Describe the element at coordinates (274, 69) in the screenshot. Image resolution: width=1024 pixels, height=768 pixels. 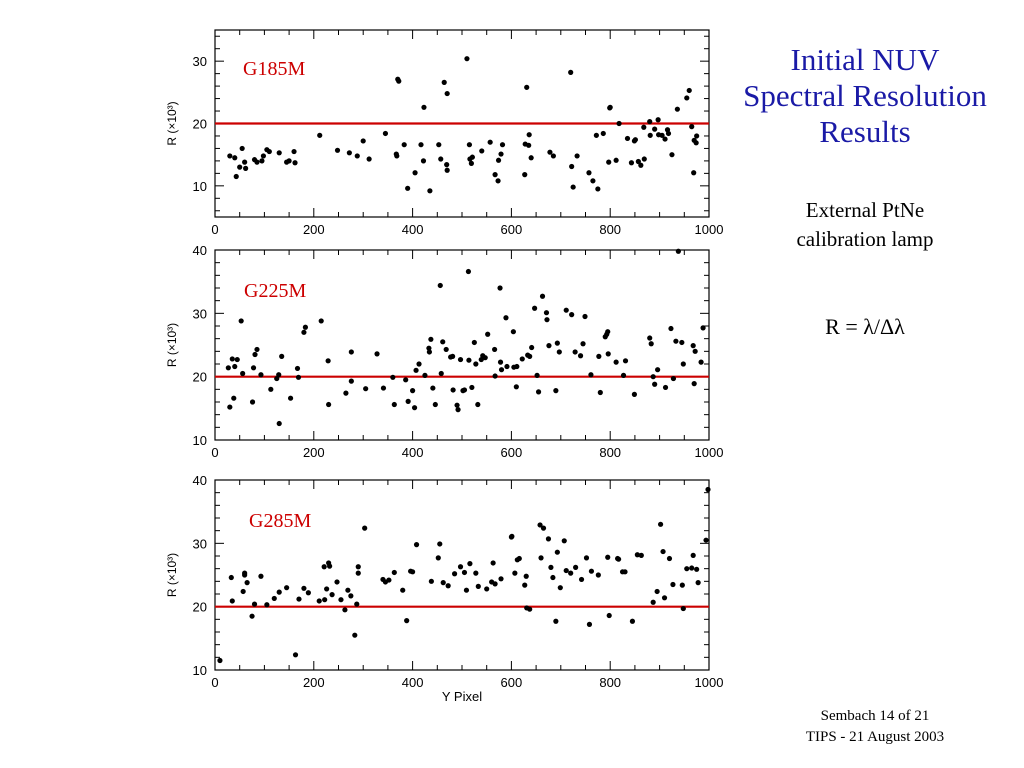
I see `grating-label: G185M` at that location.